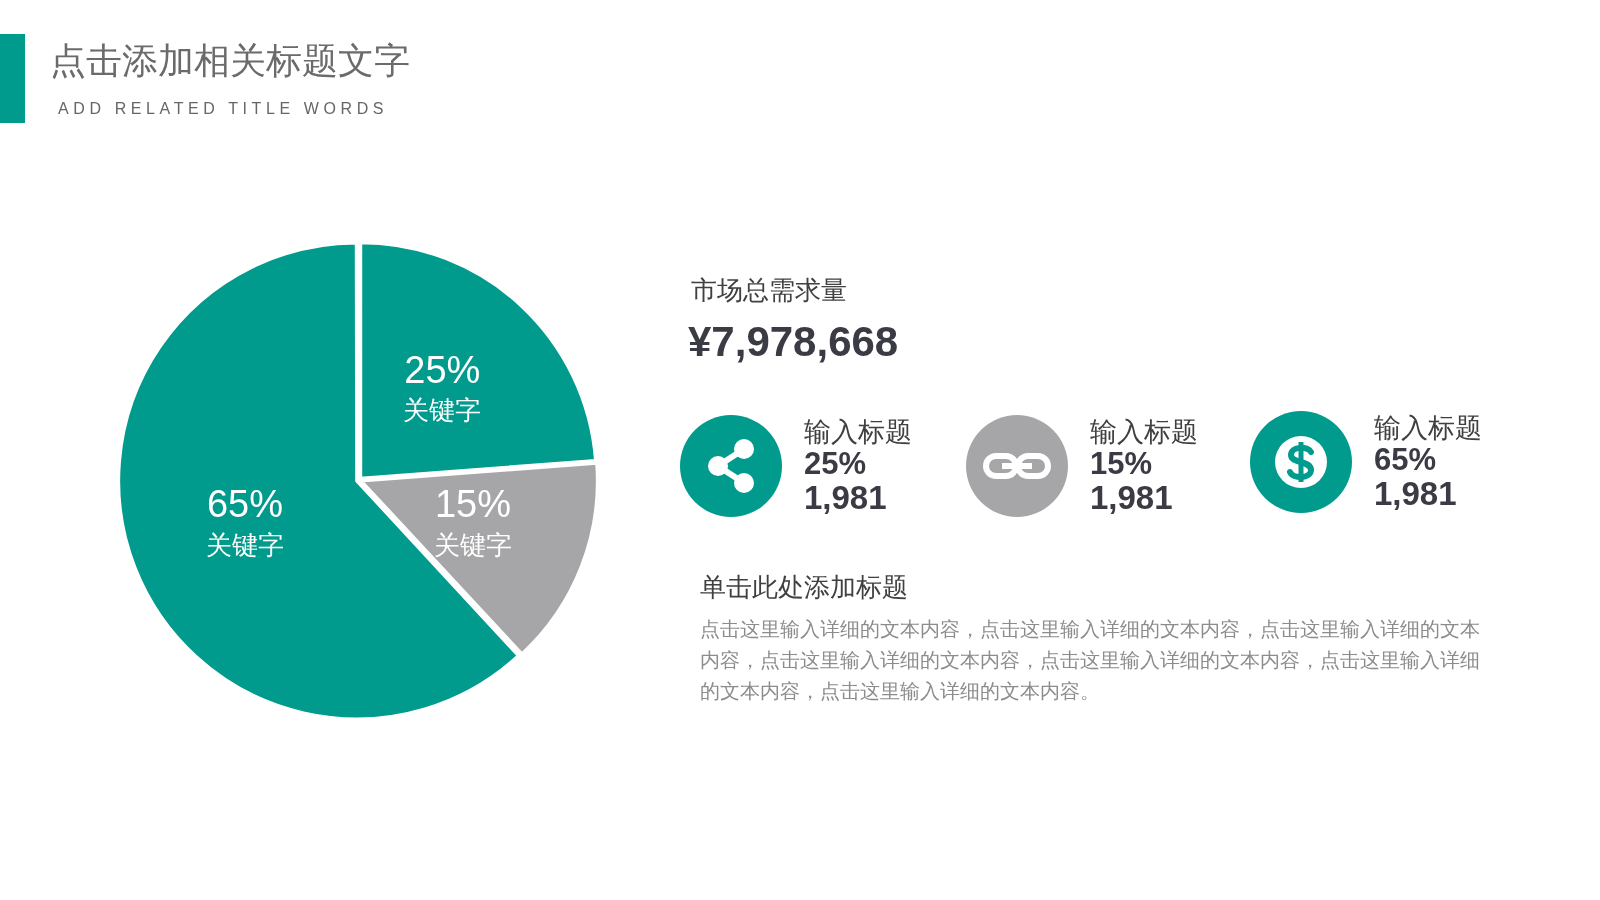 The width and height of the screenshot is (1600, 900). Describe the element at coordinates (769, 290) in the screenshot. I see `text: 市场总需求量` at that location.